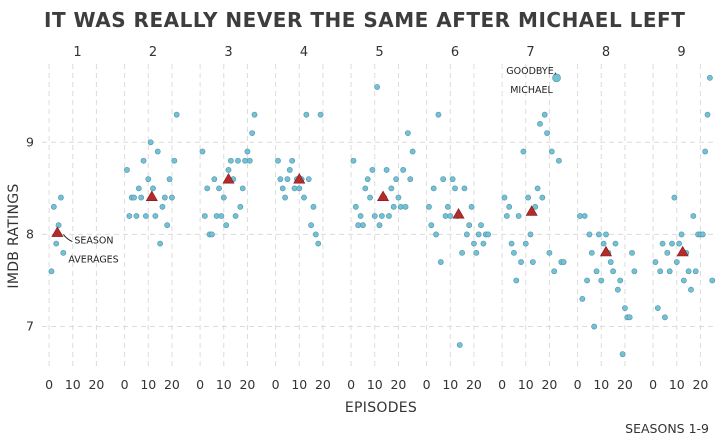  I want to click on annotation-arrow, so click(67, 238).